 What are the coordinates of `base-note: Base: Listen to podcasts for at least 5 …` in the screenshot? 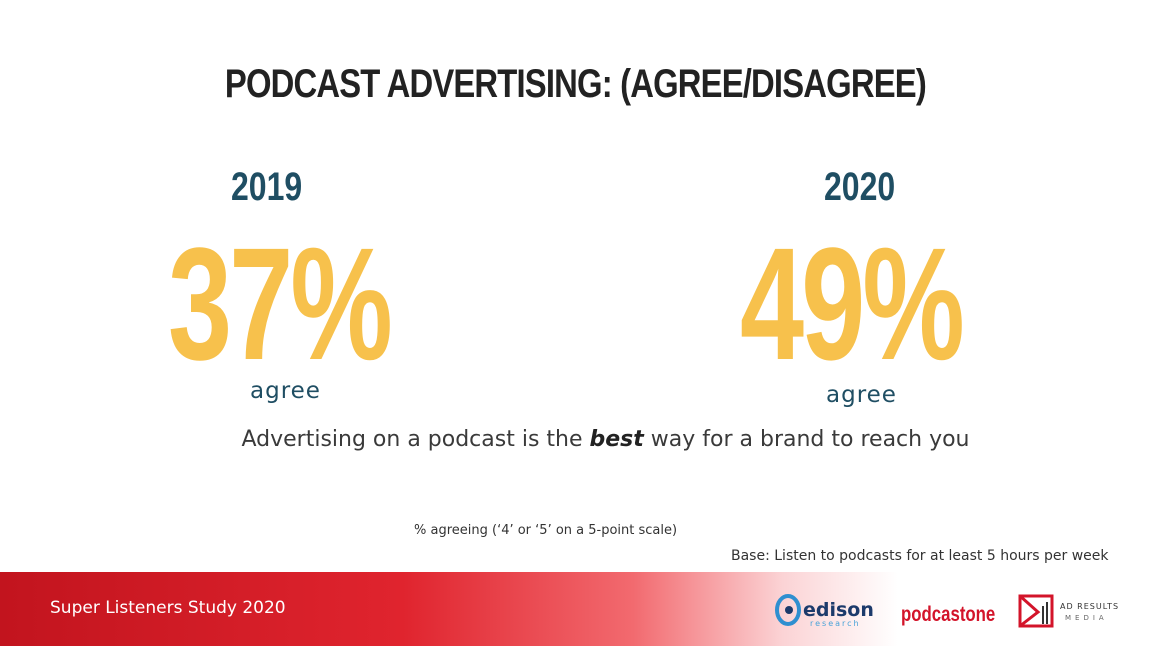 It's located at (920, 556).